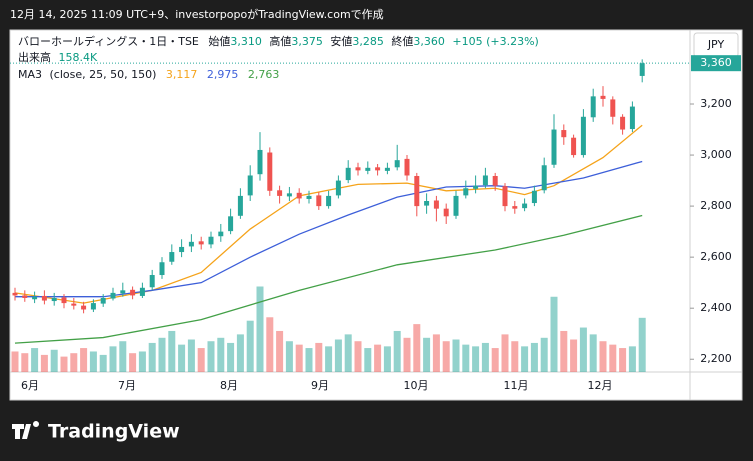  Describe the element at coordinates (320, 385) in the screenshot. I see `x-tick-label: 9月` at that location.